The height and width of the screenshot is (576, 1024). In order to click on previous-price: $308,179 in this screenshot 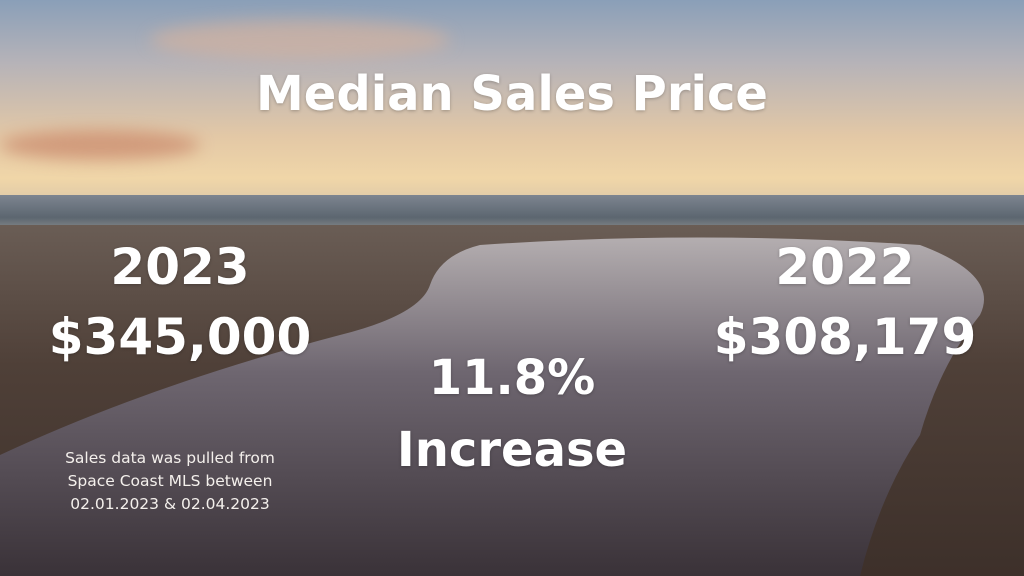, I will do `click(845, 337)`.